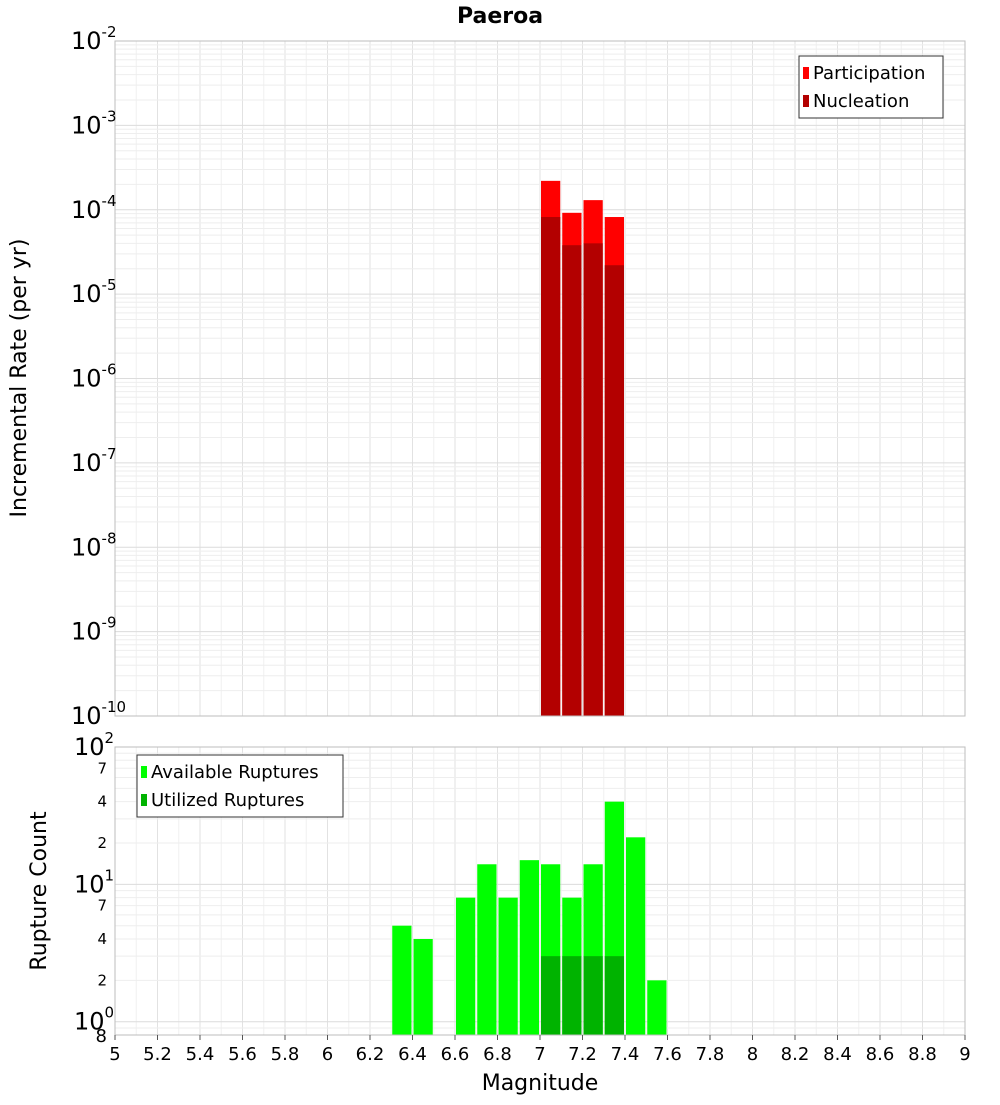 The height and width of the screenshot is (1105, 1000). What do you see at coordinates (98, 714) in the screenshot?
I see `top-y-tick-label: 10⁻¹⁰` at bounding box center [98, 714].